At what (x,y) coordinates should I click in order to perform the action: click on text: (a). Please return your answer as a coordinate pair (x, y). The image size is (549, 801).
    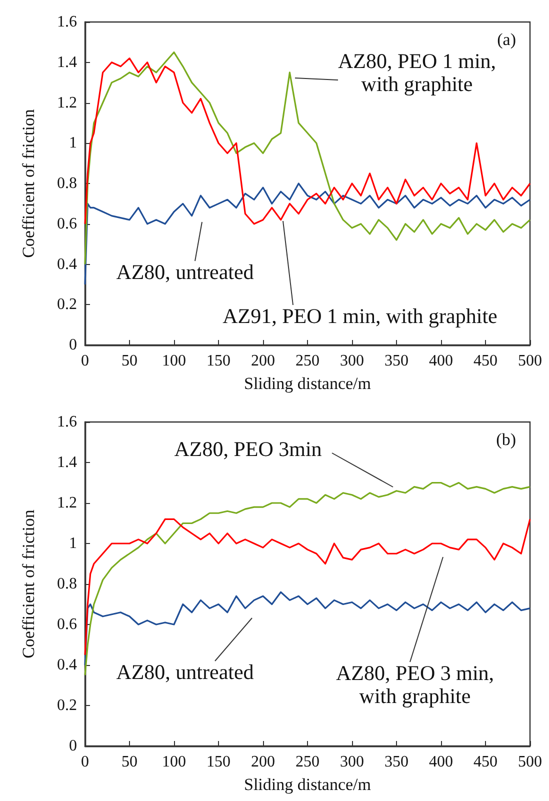
    Looking at the image, I should click on (506, 39).